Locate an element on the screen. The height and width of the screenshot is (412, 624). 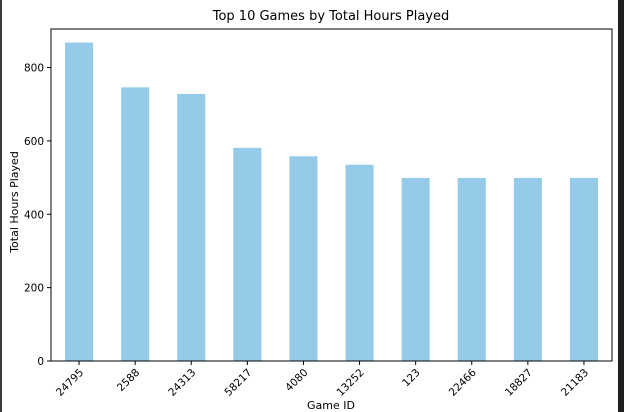
y-ticks-group: 0 200 400 600 800 is located at coordinates (37, 215).